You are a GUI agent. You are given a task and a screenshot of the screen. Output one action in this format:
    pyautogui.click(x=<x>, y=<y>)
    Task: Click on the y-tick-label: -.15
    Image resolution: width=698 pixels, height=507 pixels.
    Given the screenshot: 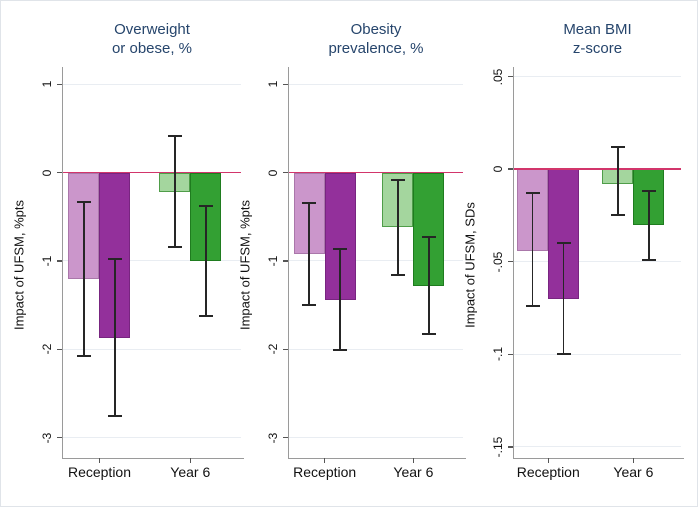 What is the action you would take?
    pyautogui.click(x=498, y=447)
    